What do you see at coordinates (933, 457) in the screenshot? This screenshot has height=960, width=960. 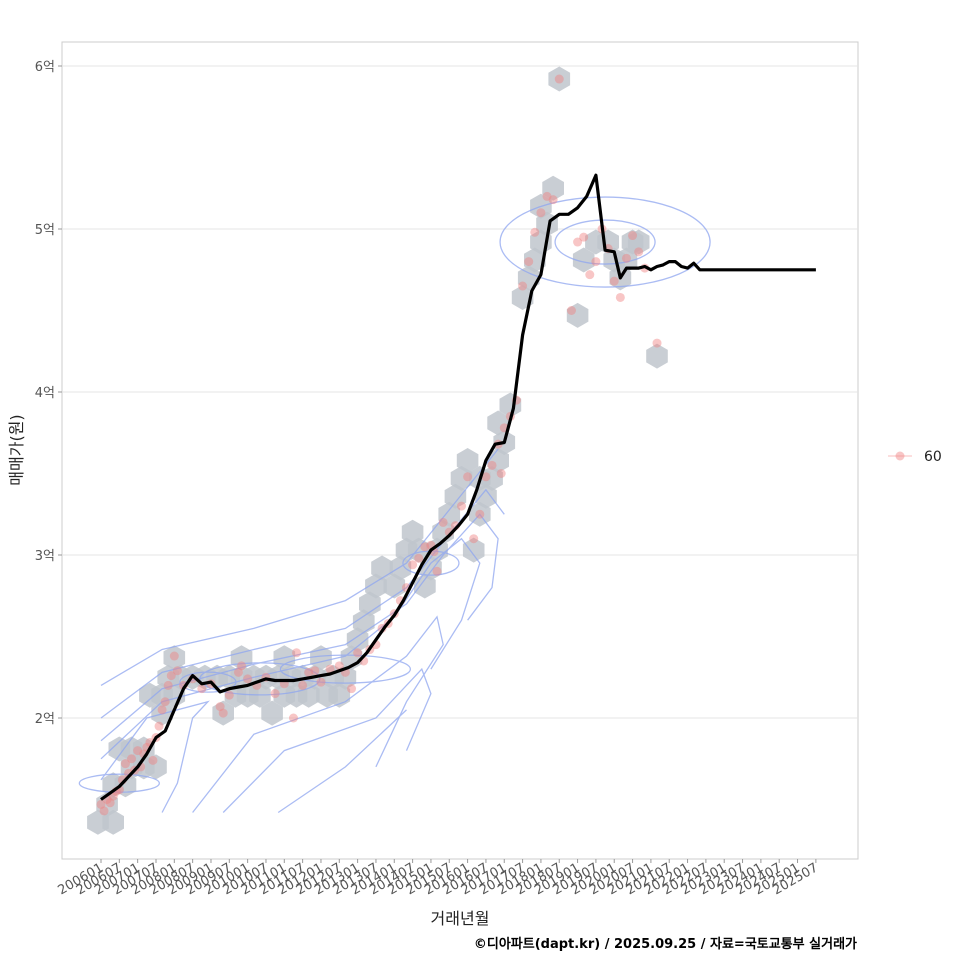 I see `legend-label: 60` at bounding box center [933, 457].